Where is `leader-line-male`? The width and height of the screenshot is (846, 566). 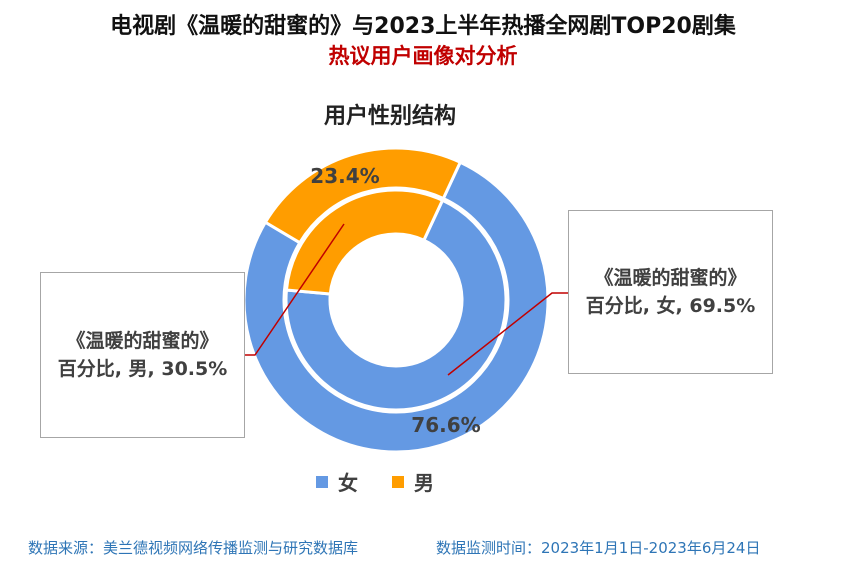
leader-line-male is located at coordinates (295, 289).